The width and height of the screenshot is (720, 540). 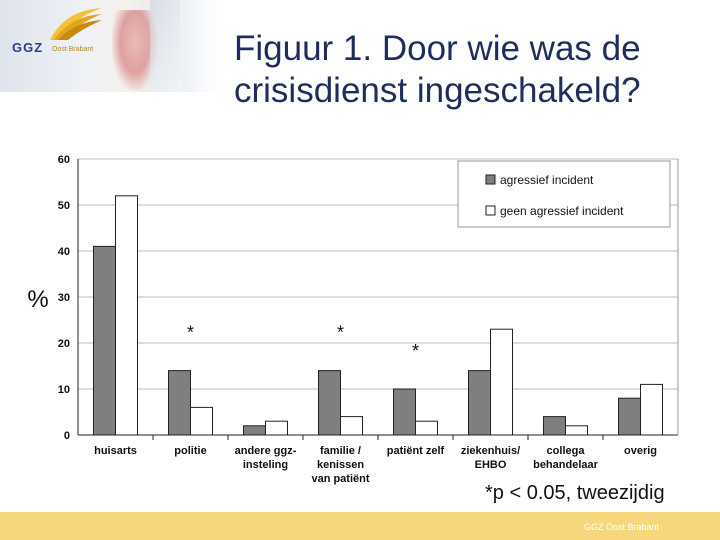 I want to click on legend-label: geen agressief incident, so click(x=562, y=211).